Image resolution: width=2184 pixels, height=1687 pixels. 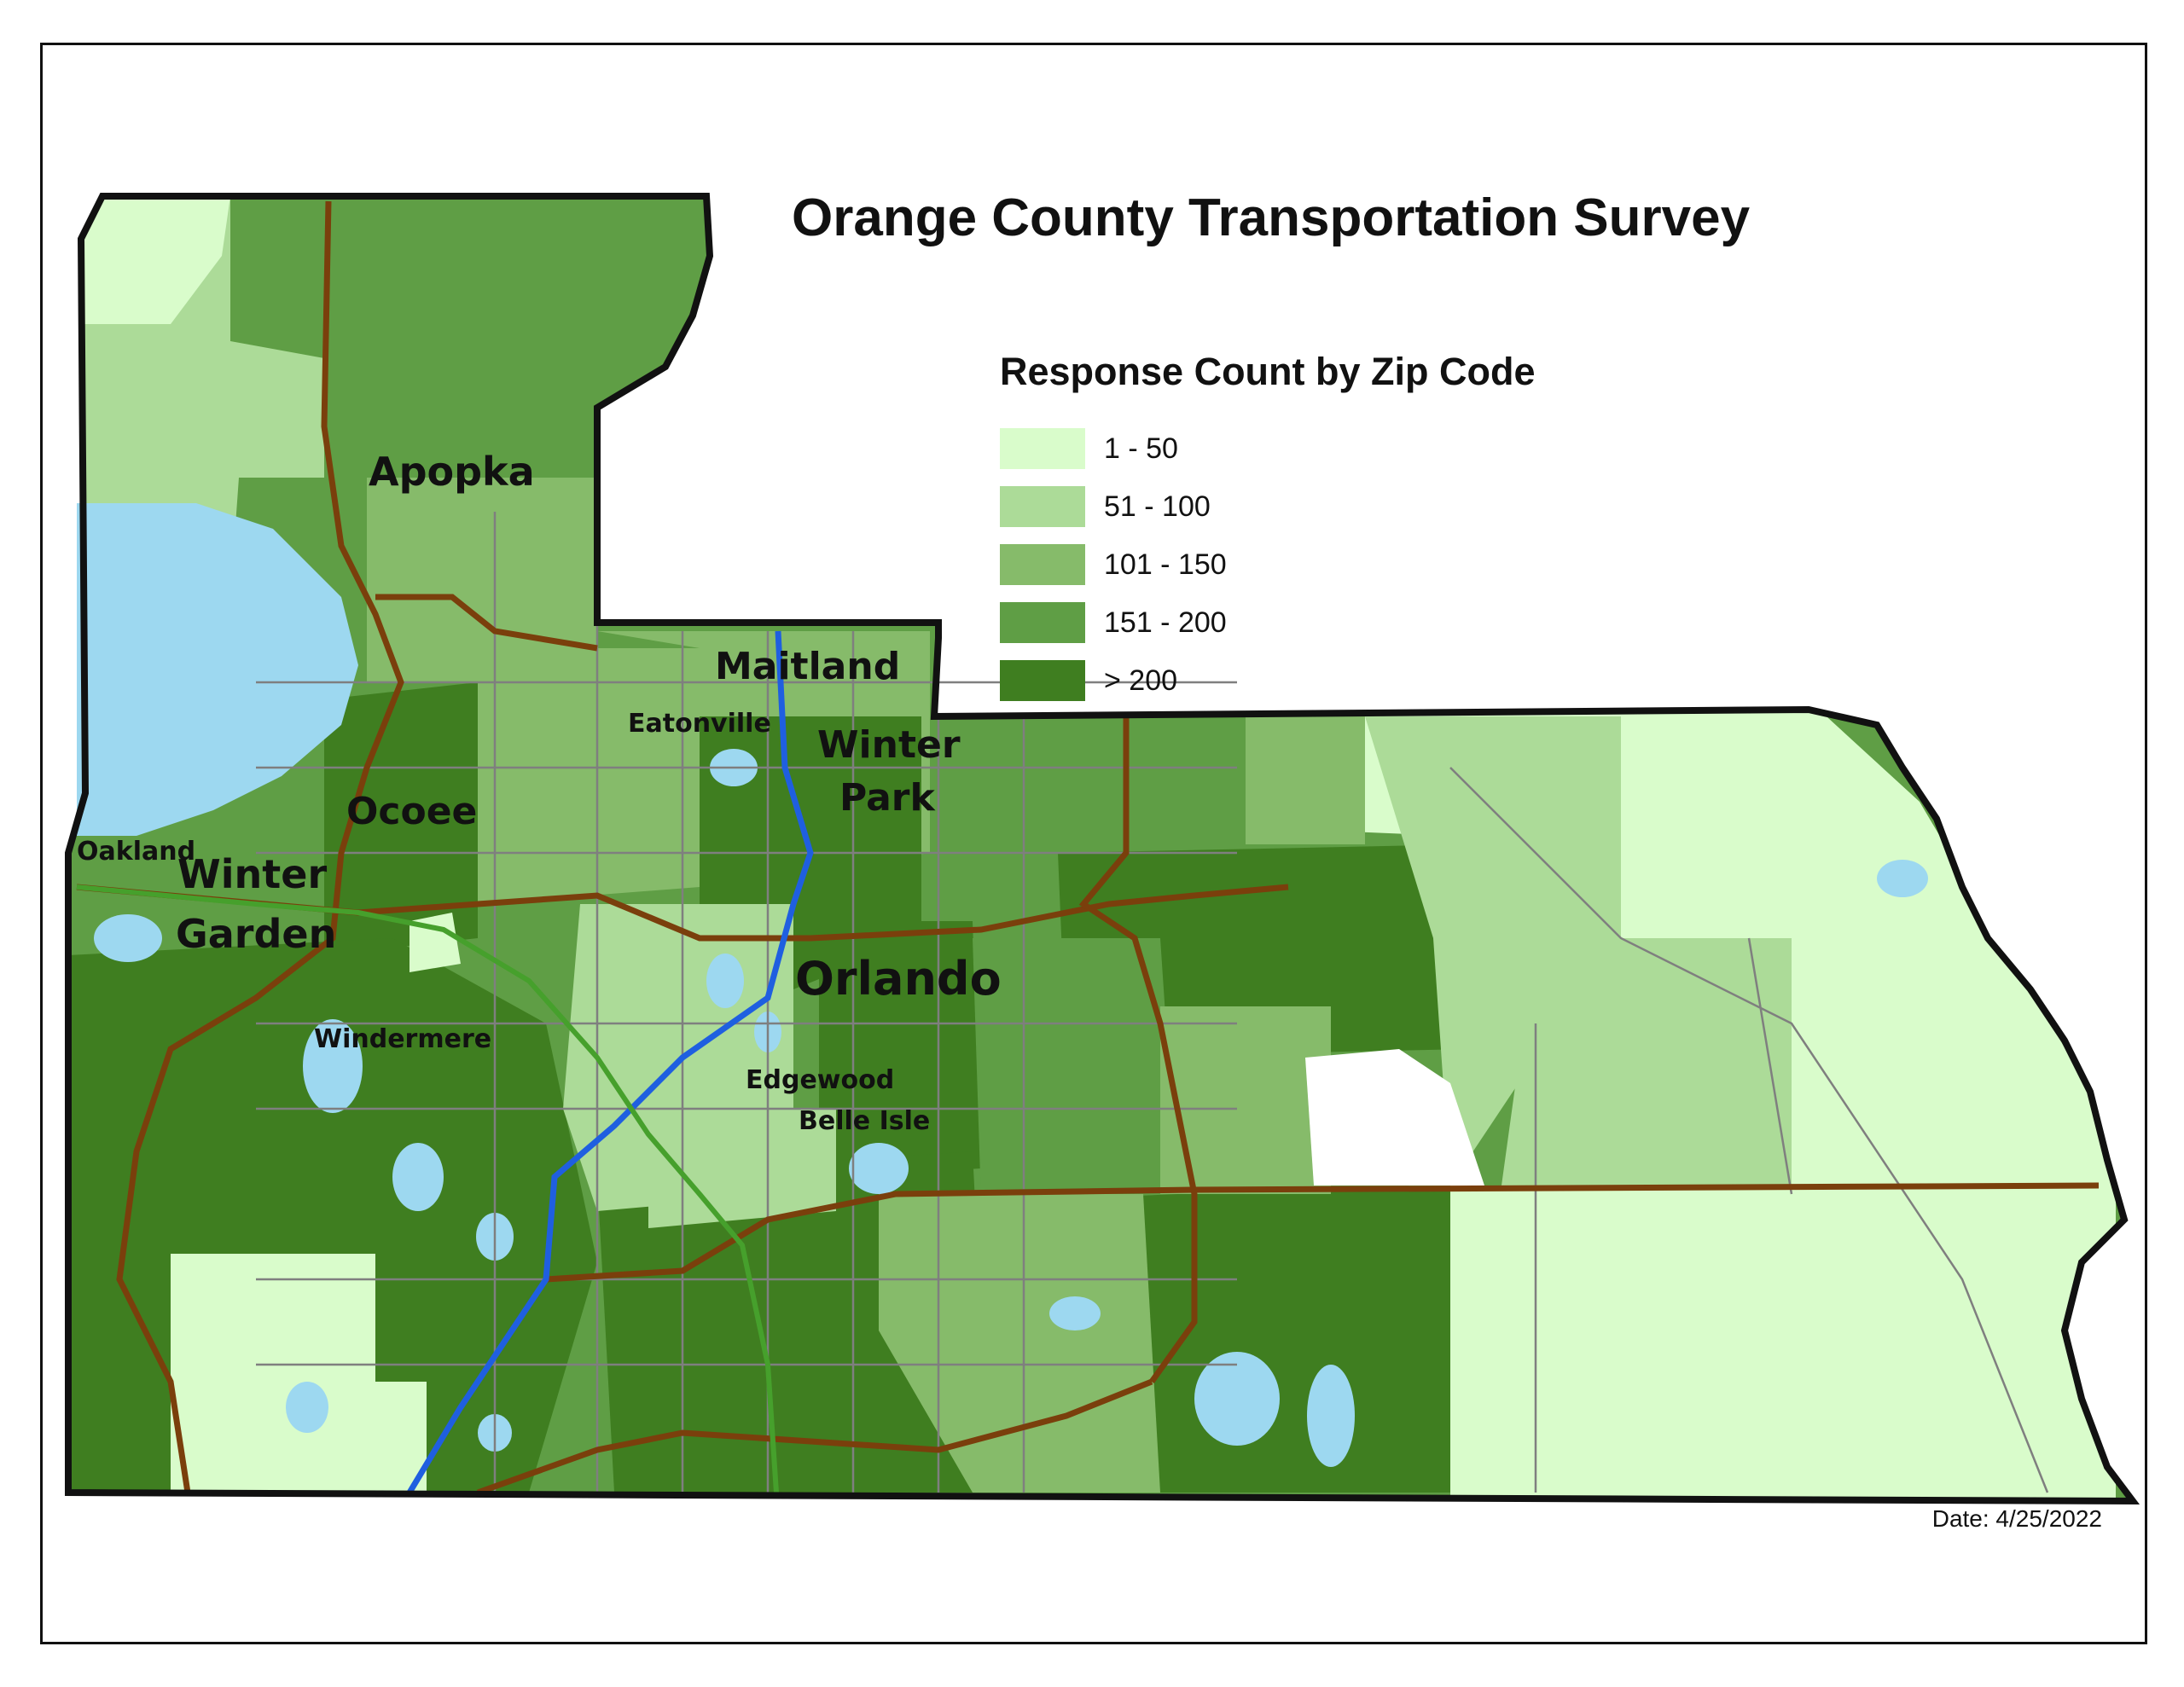 I want to click on map-title: Orange County Transportation Survey, so click(x=1271, y=217).